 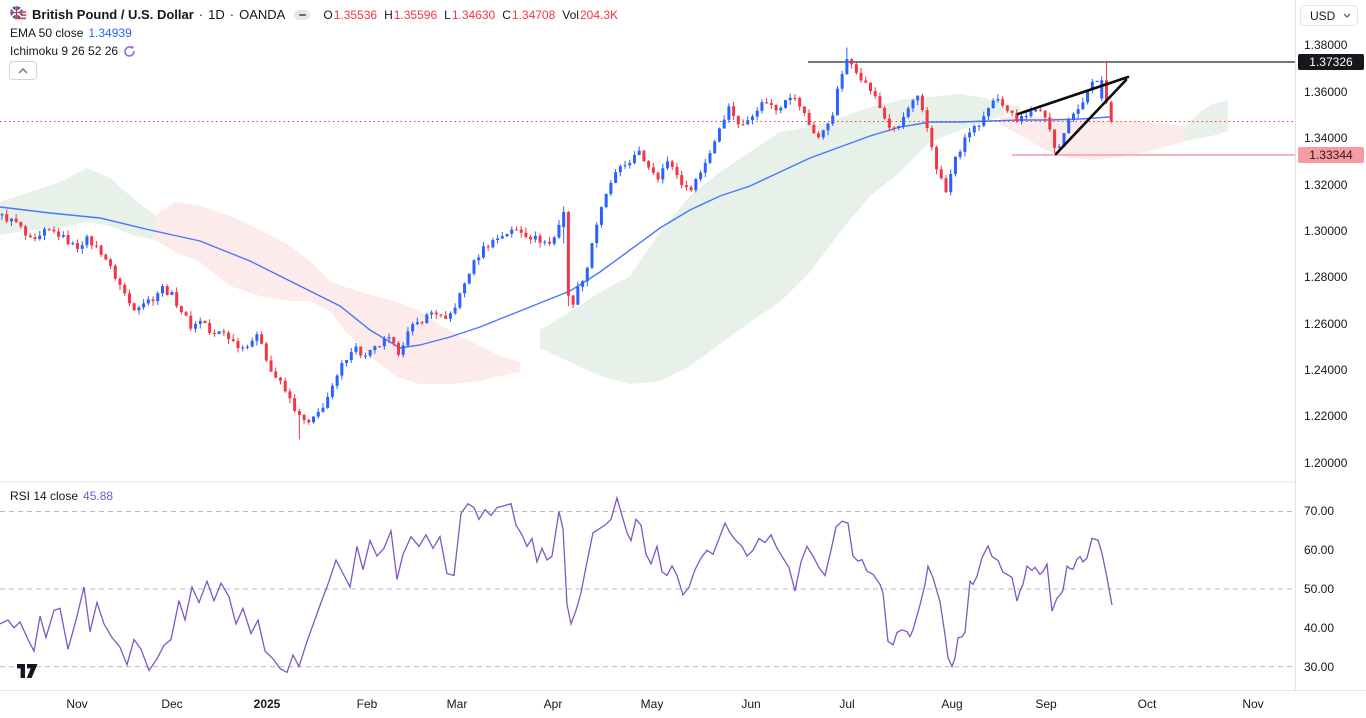 What do you see at coordinates (1046, 704) in the screenshot?
I see `time-tick: Sep` at bounding box center [1046, 704].